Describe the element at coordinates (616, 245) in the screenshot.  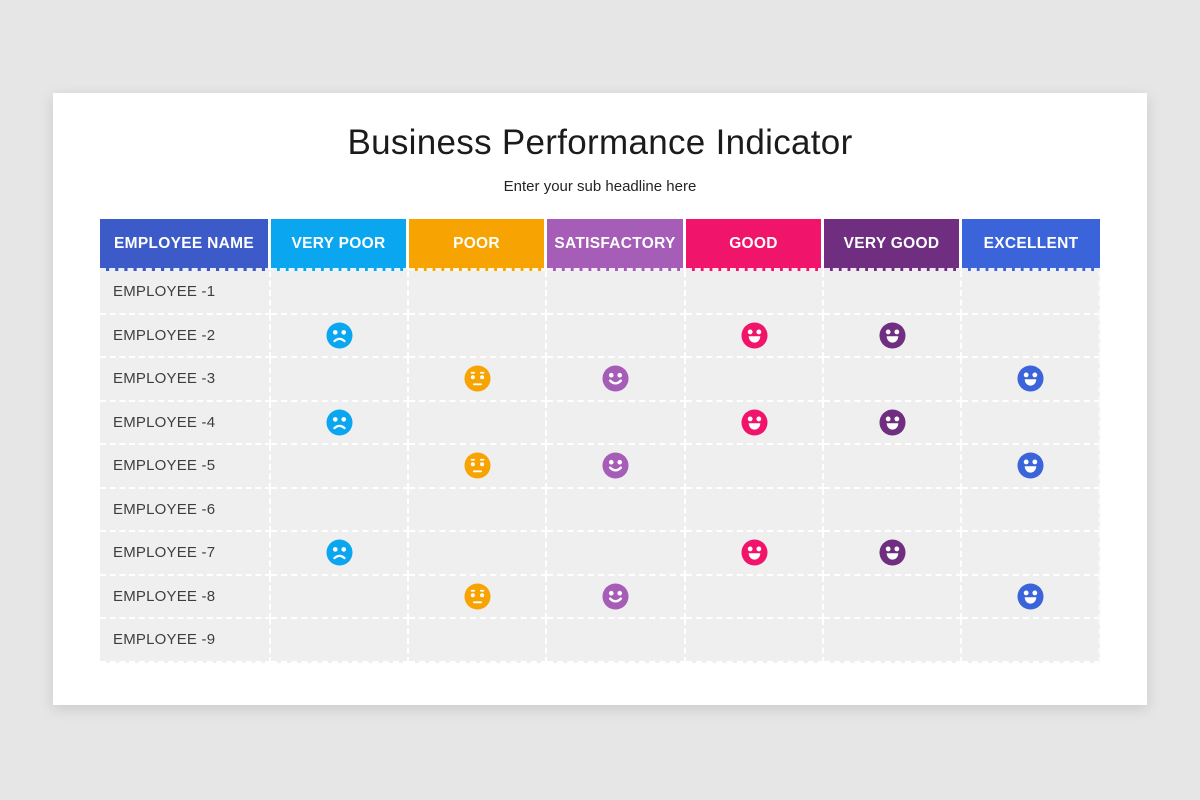
I see `column-header-satisfactory: SATISFACTORY` at that location.